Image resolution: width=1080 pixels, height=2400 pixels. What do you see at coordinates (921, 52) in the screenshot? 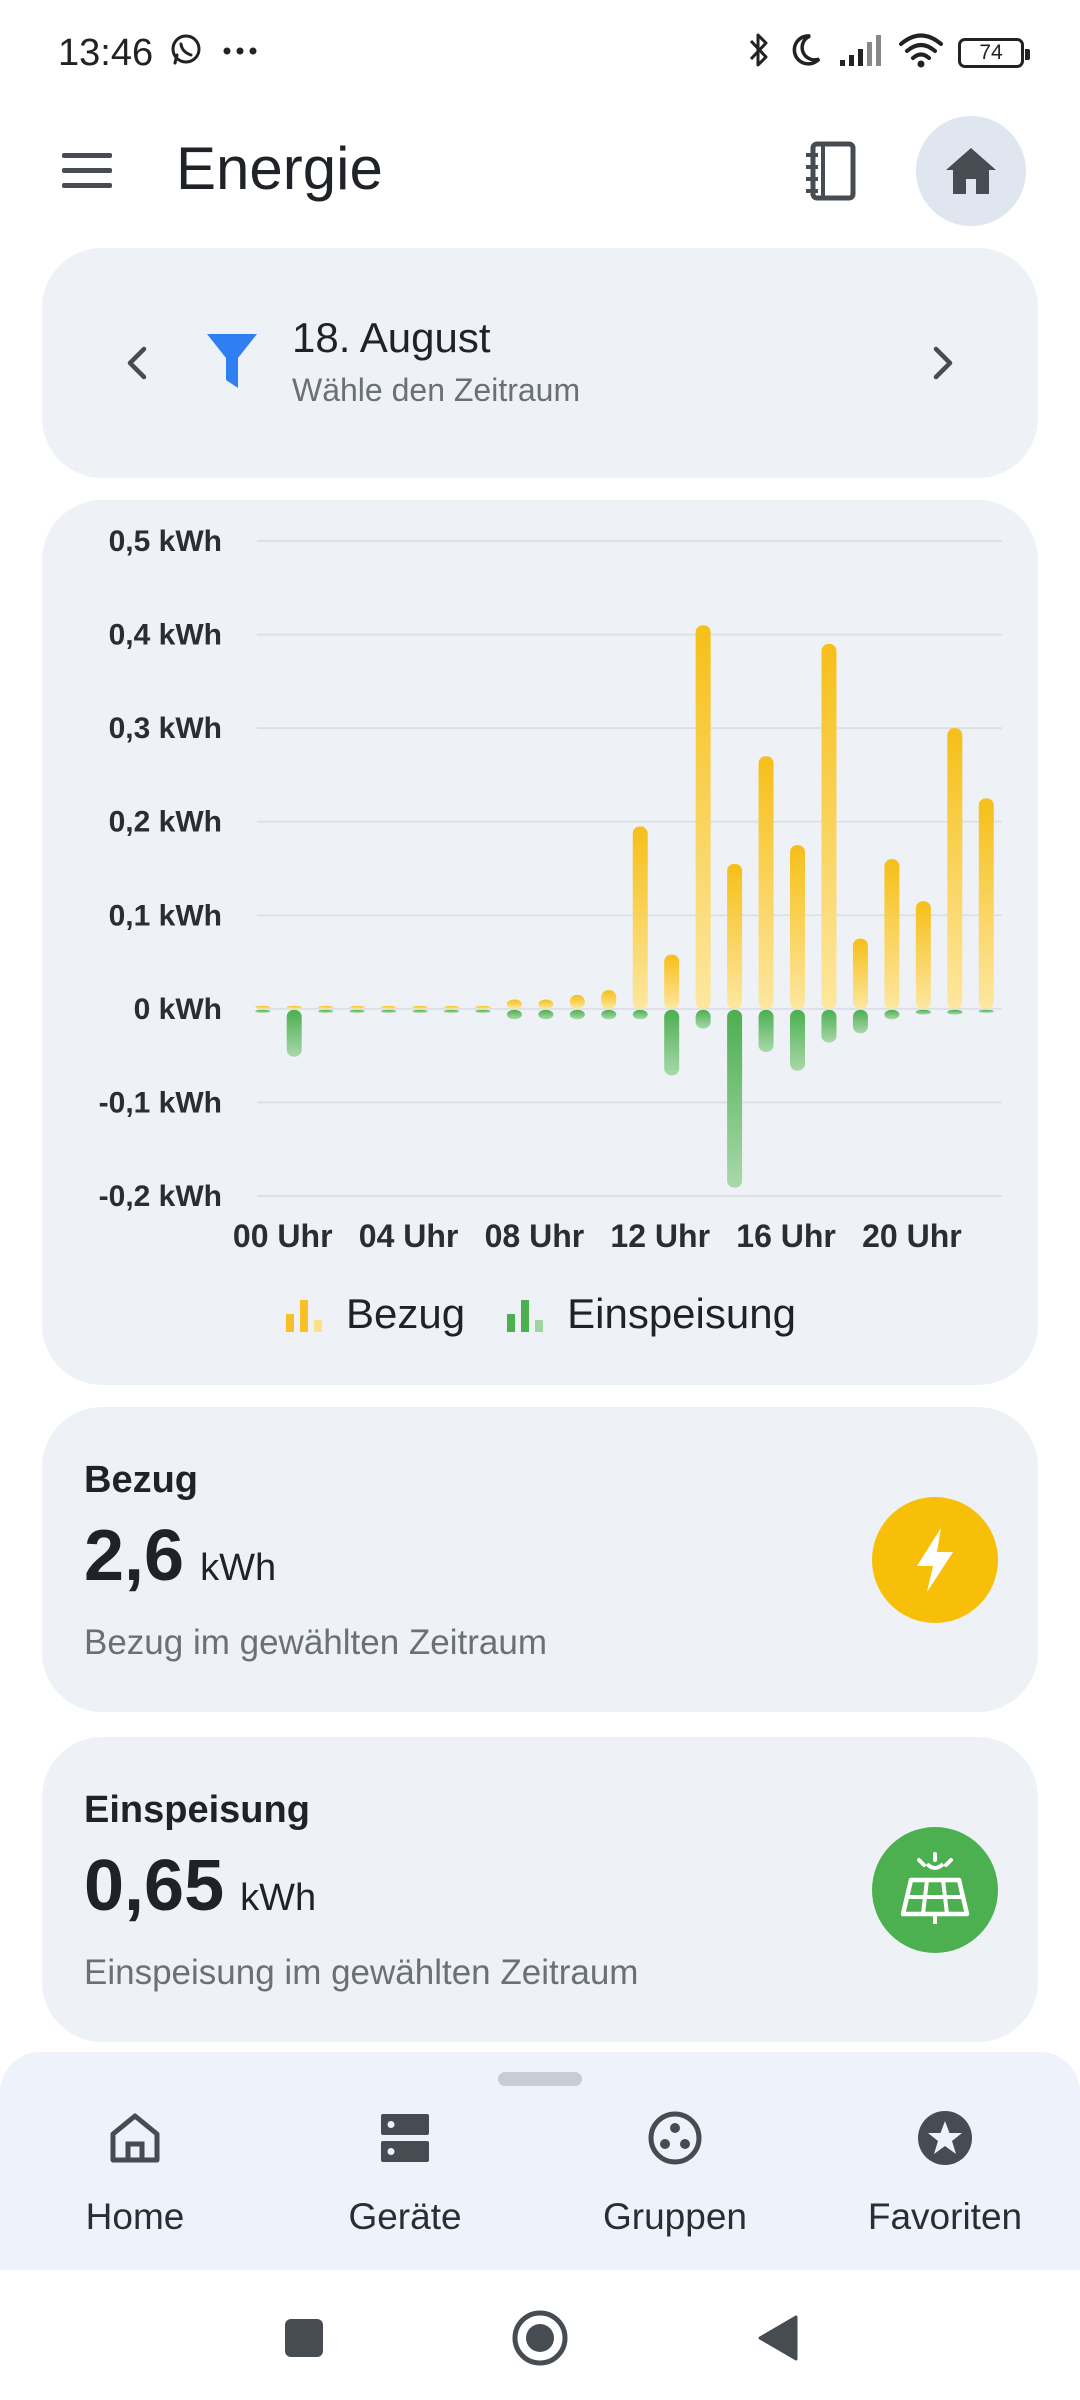
I see `wifi-icon` at bounding box center [921, 52].